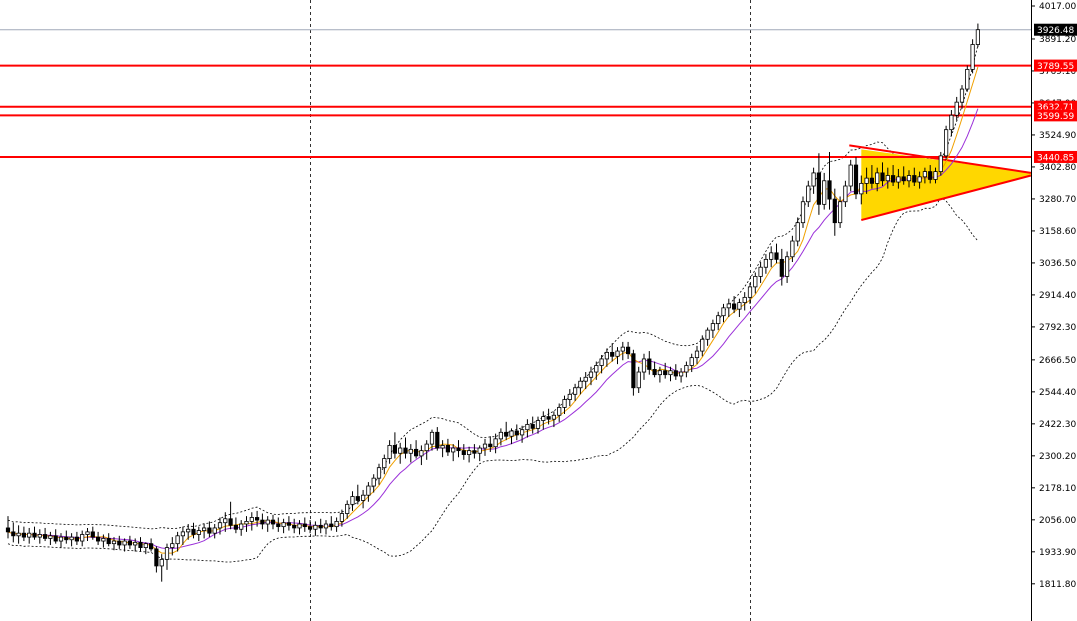 This screenshot has width=1077, height=621. What do you see at coordinates (1057, 40) in the screenshot?
I see `y-tick-label: 3891.20` at bounding box center [1057, 40].